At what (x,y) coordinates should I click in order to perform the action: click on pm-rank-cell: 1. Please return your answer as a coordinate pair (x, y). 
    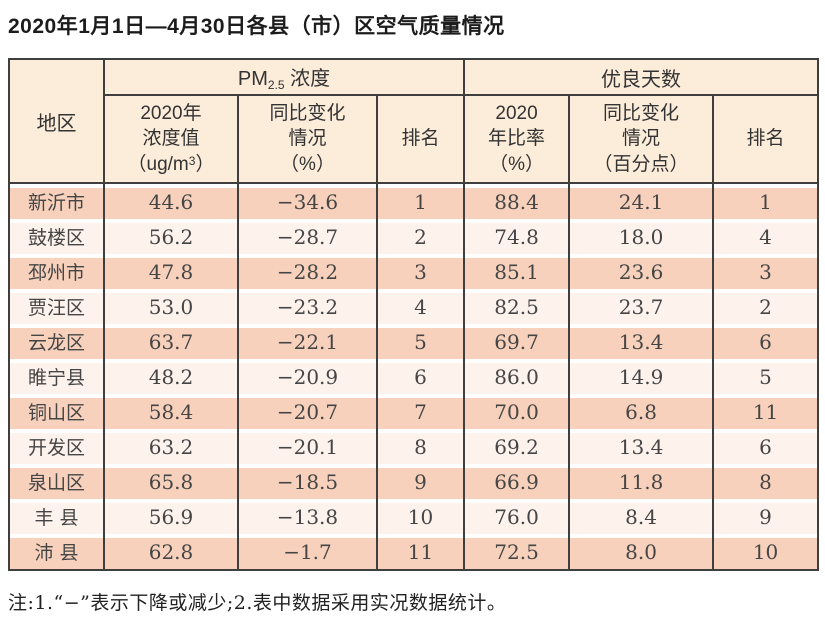
    Looking at the image, I should click on (420, 201).